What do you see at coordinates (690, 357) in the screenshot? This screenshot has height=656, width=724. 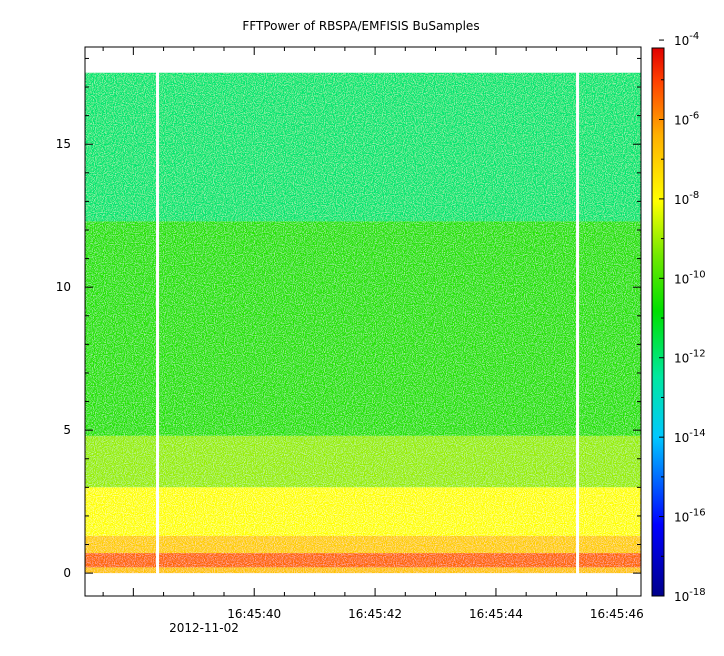 I see `colorbar-tick-label: 10⁻¹²` at bounding box center [690, 357].